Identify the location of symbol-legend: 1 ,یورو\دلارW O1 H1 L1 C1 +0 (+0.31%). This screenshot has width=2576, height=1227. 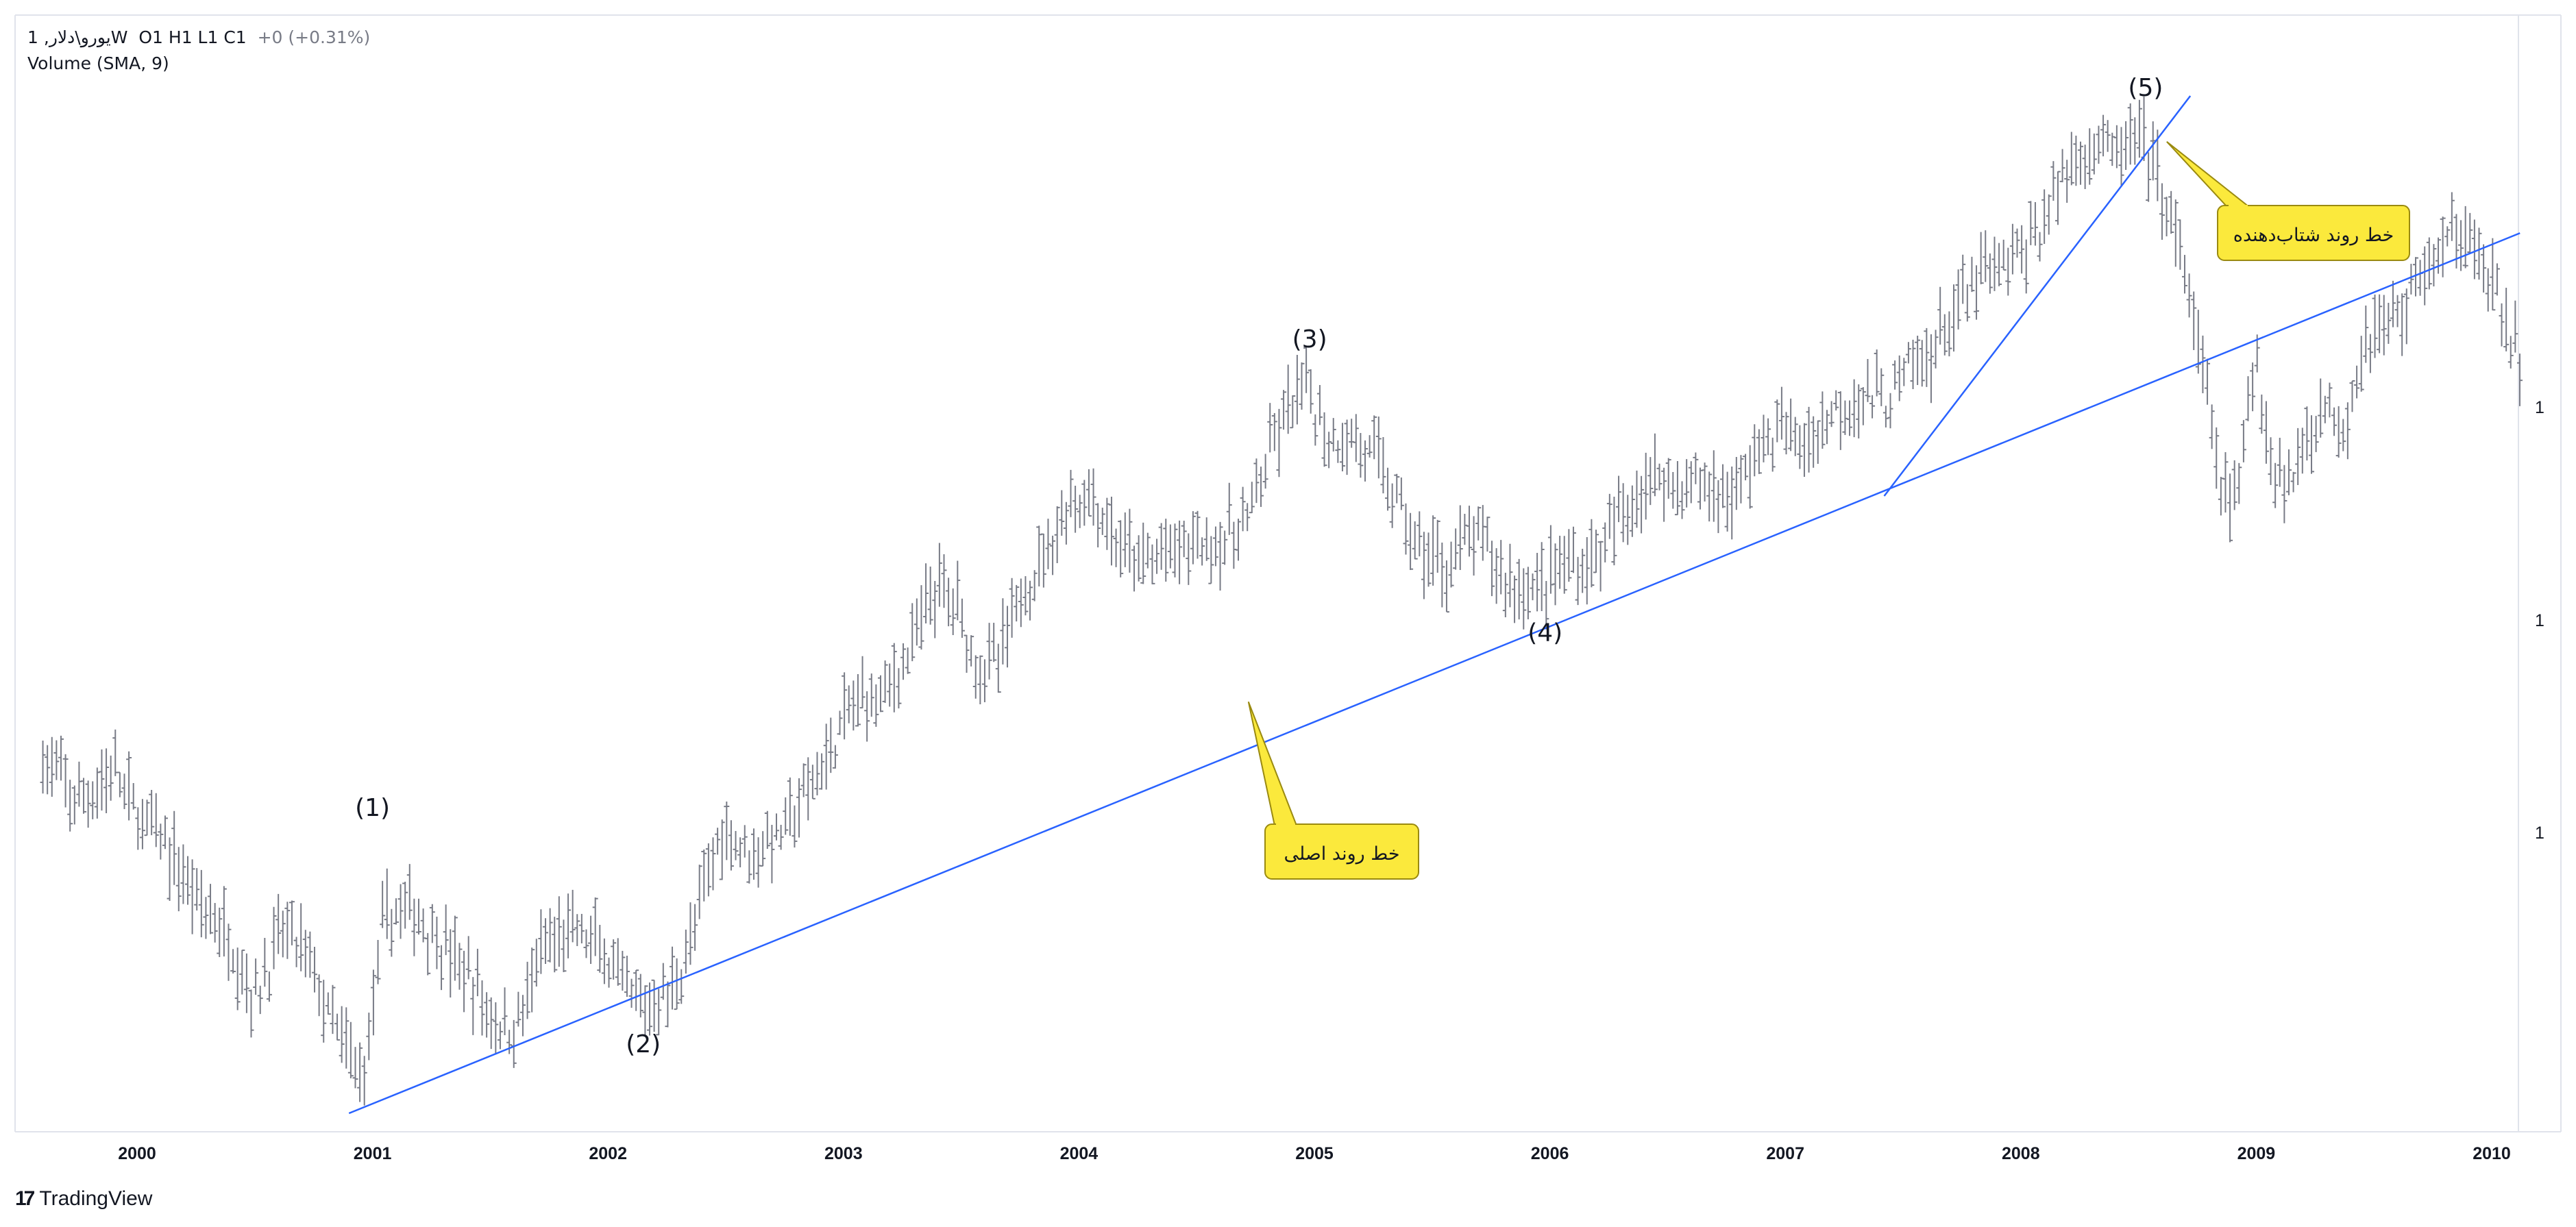
(199, 37).